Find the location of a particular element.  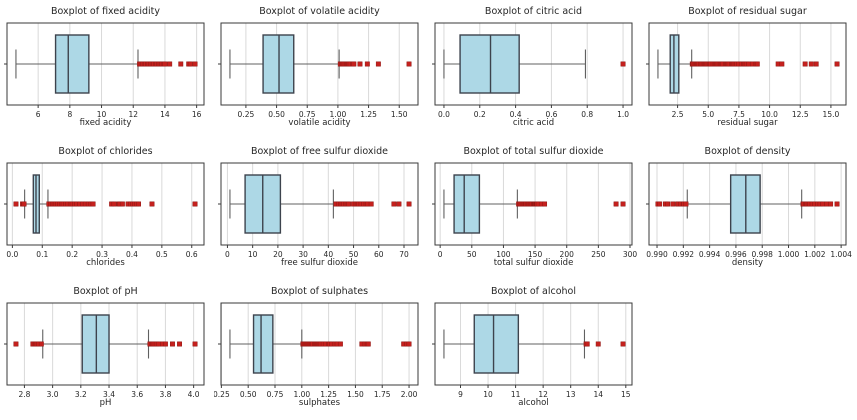

x-tick-label: 0.6 is located at coordinates (551, 114).